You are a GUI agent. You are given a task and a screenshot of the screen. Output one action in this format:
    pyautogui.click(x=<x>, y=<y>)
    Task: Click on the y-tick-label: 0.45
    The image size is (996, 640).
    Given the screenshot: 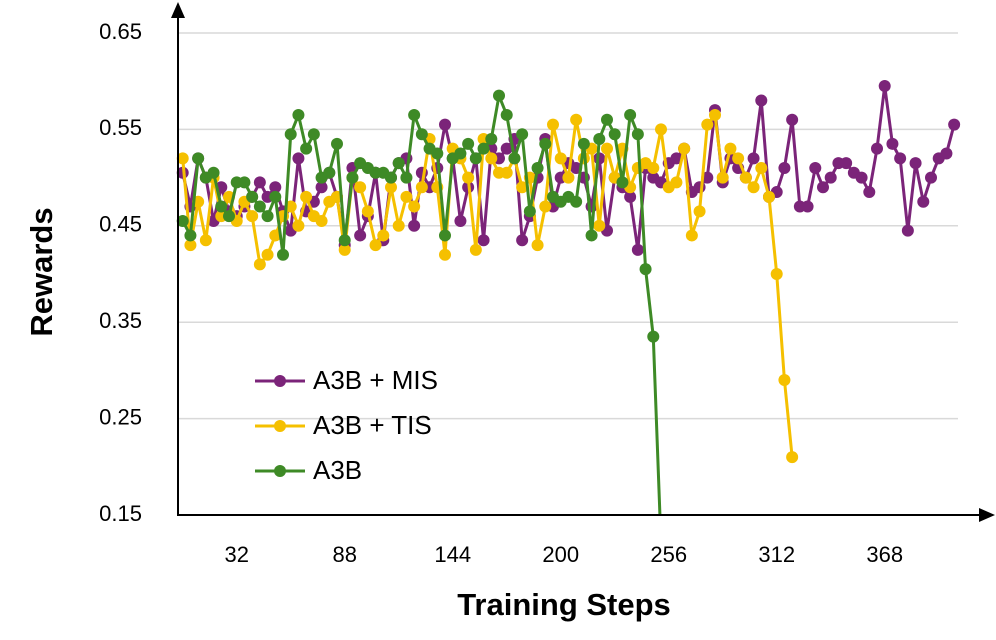 What is the action you would take?
    pyautogui.click(x=120, y=224)
    